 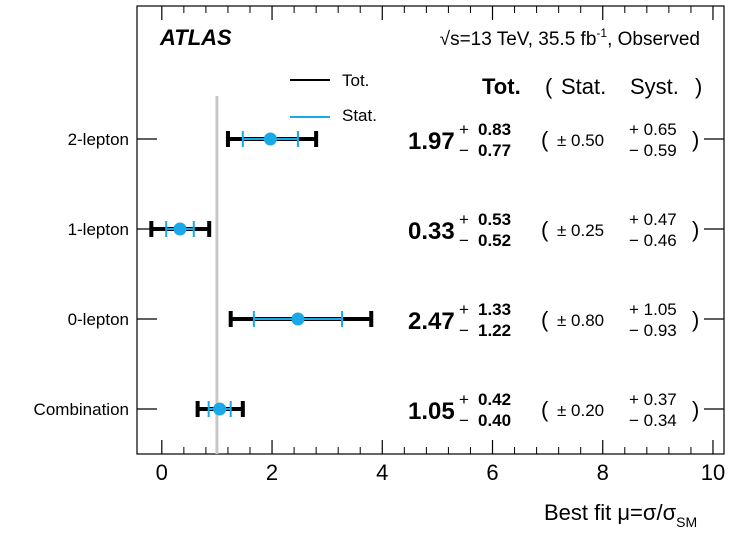 What do you see at coordinates (620, 515) in the screenshot?
I see `x-axis-label: Best fit μ=σ/σSM` at bounding box center [620, 515].